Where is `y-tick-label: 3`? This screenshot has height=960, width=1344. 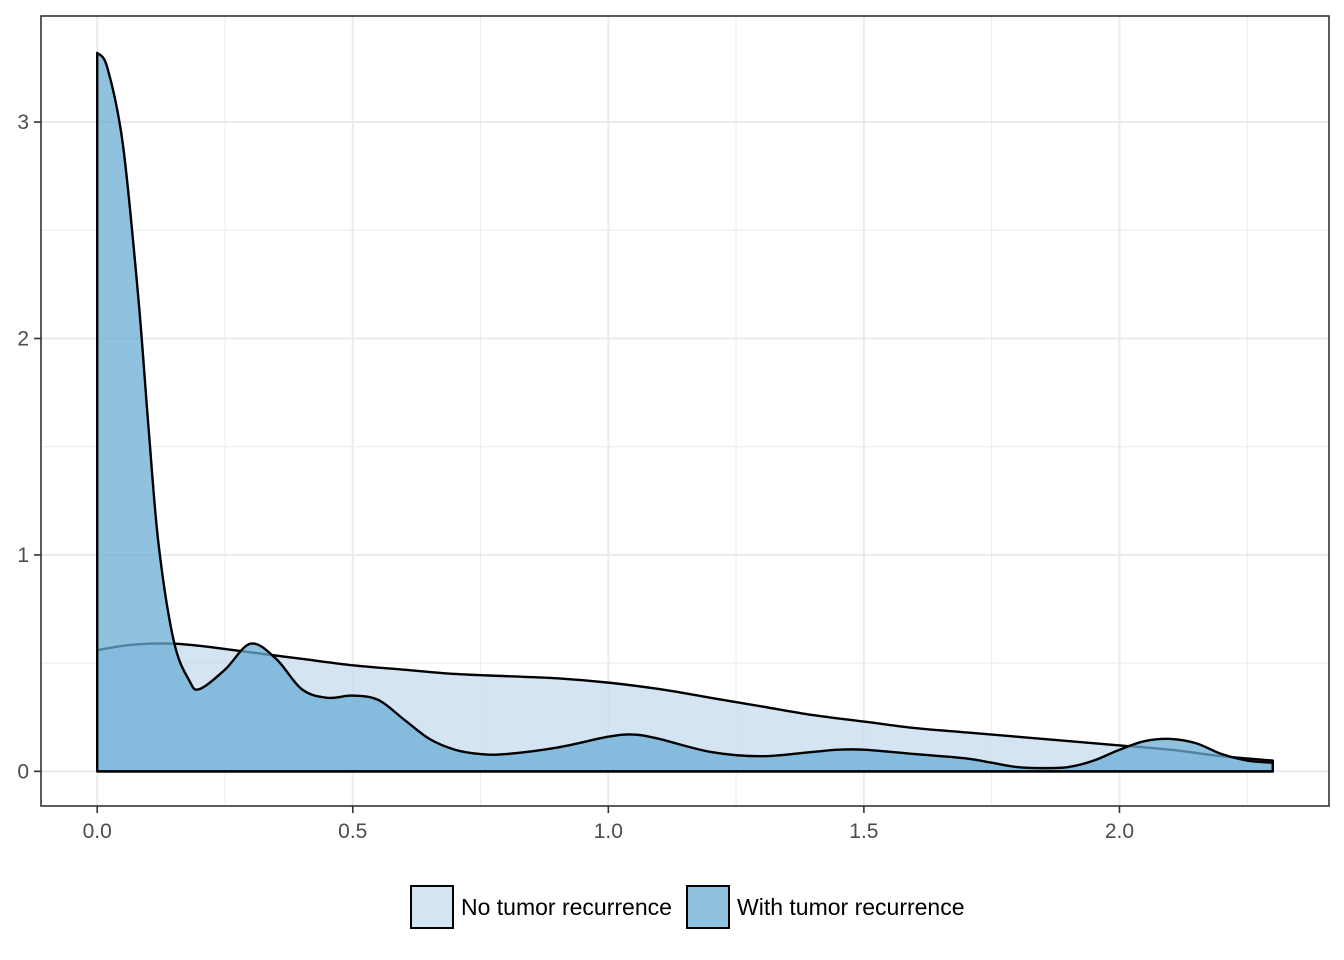
y-tick-label: 3 is located at coordinates (23, 122).